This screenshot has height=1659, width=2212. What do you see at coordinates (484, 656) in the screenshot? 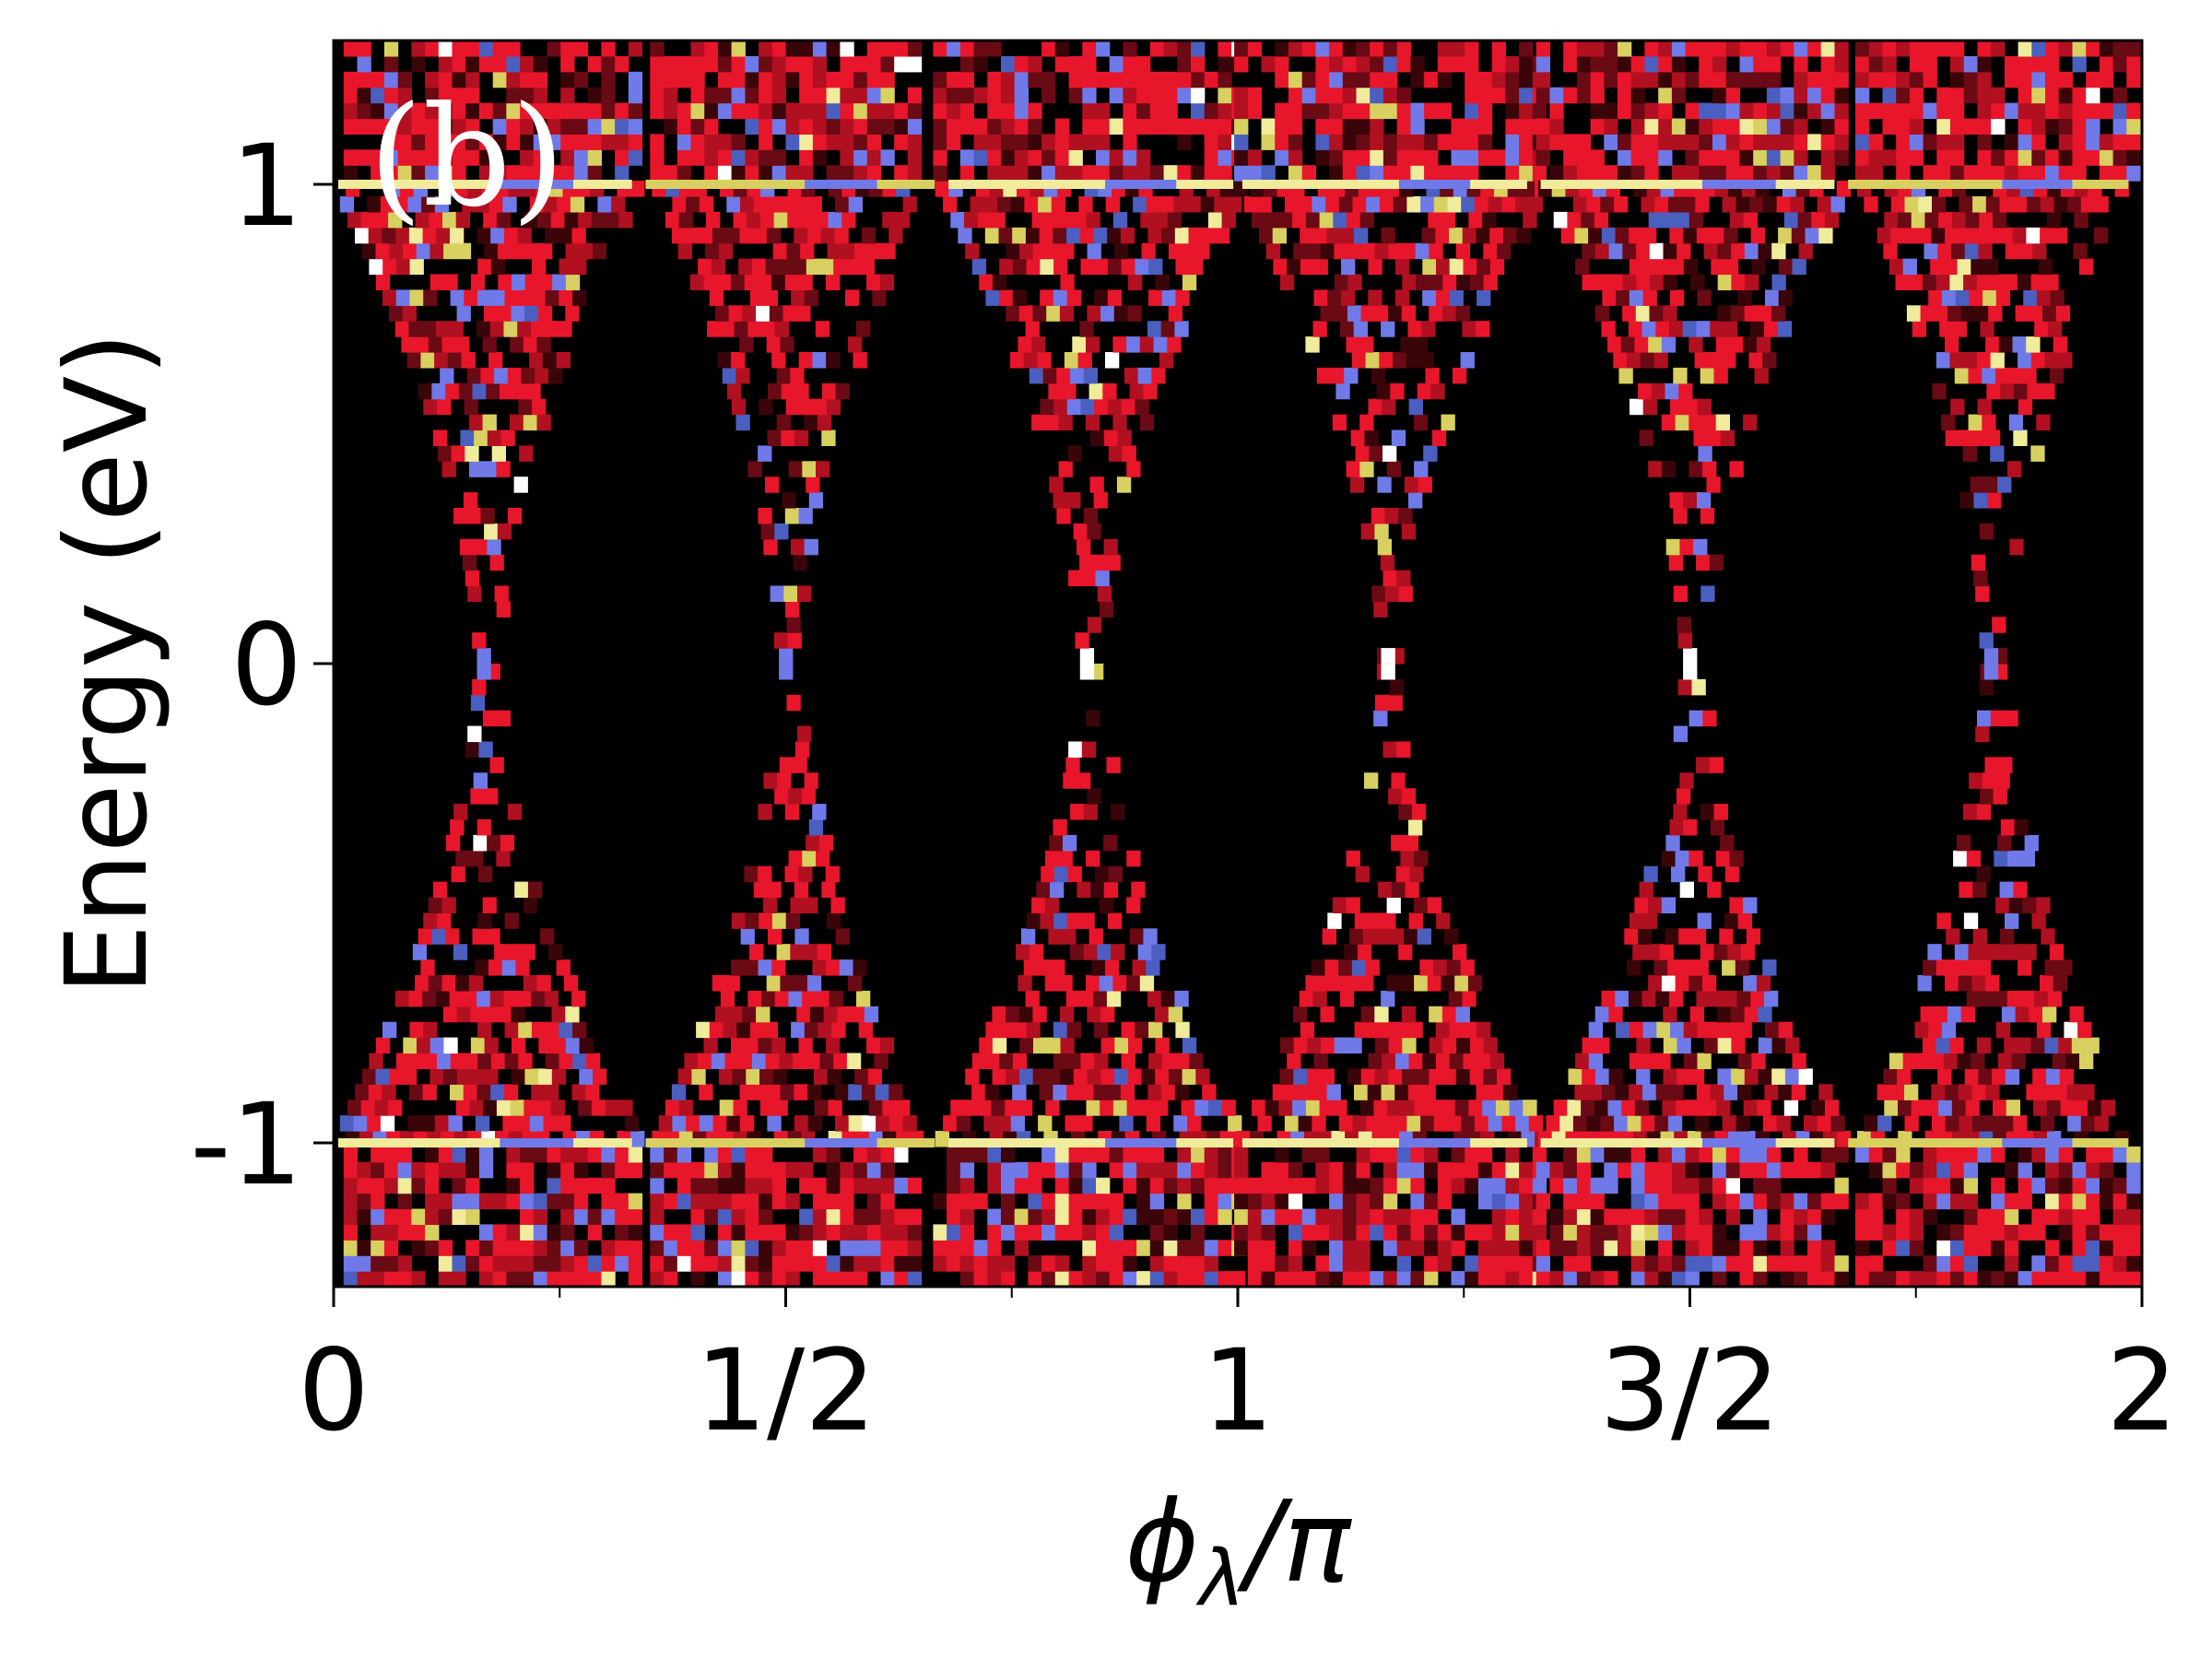
I see `heatmap-center-cell` at bounding box center [484, 656].